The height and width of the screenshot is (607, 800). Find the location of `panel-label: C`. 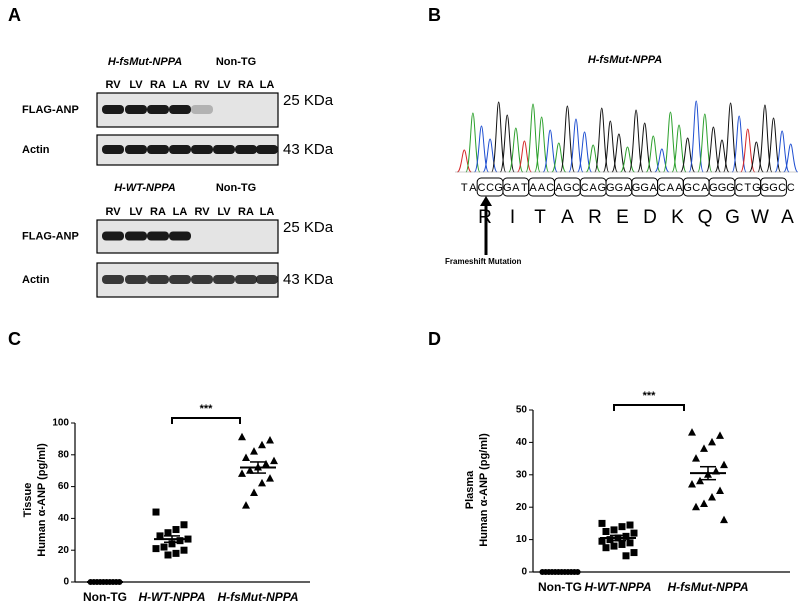

panel-label: C is located at coordinates (14, 339).